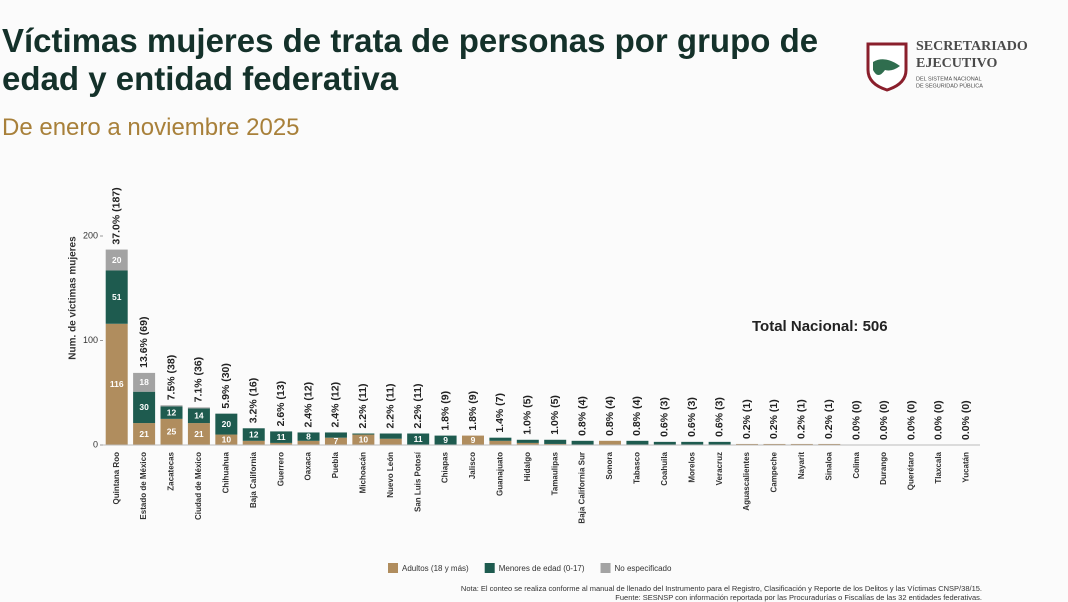 This screenshot has height=602, width=1068. I want to click on subtitle: De enero a noviembre 2025, so click(151, 127).